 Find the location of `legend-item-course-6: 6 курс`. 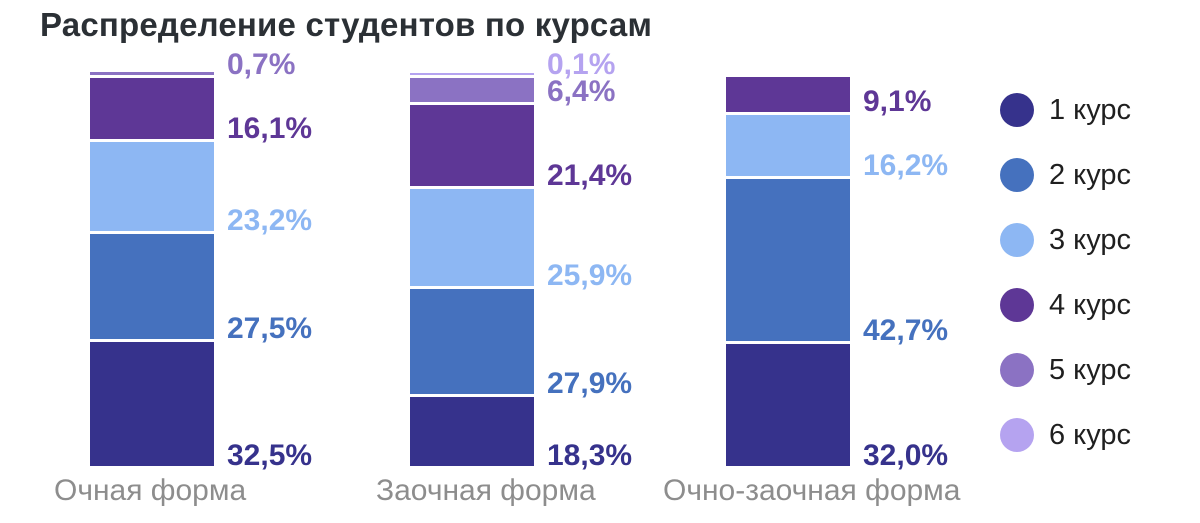

legend-item-course-6: 6 курс is located at coordinates (1065, 435).